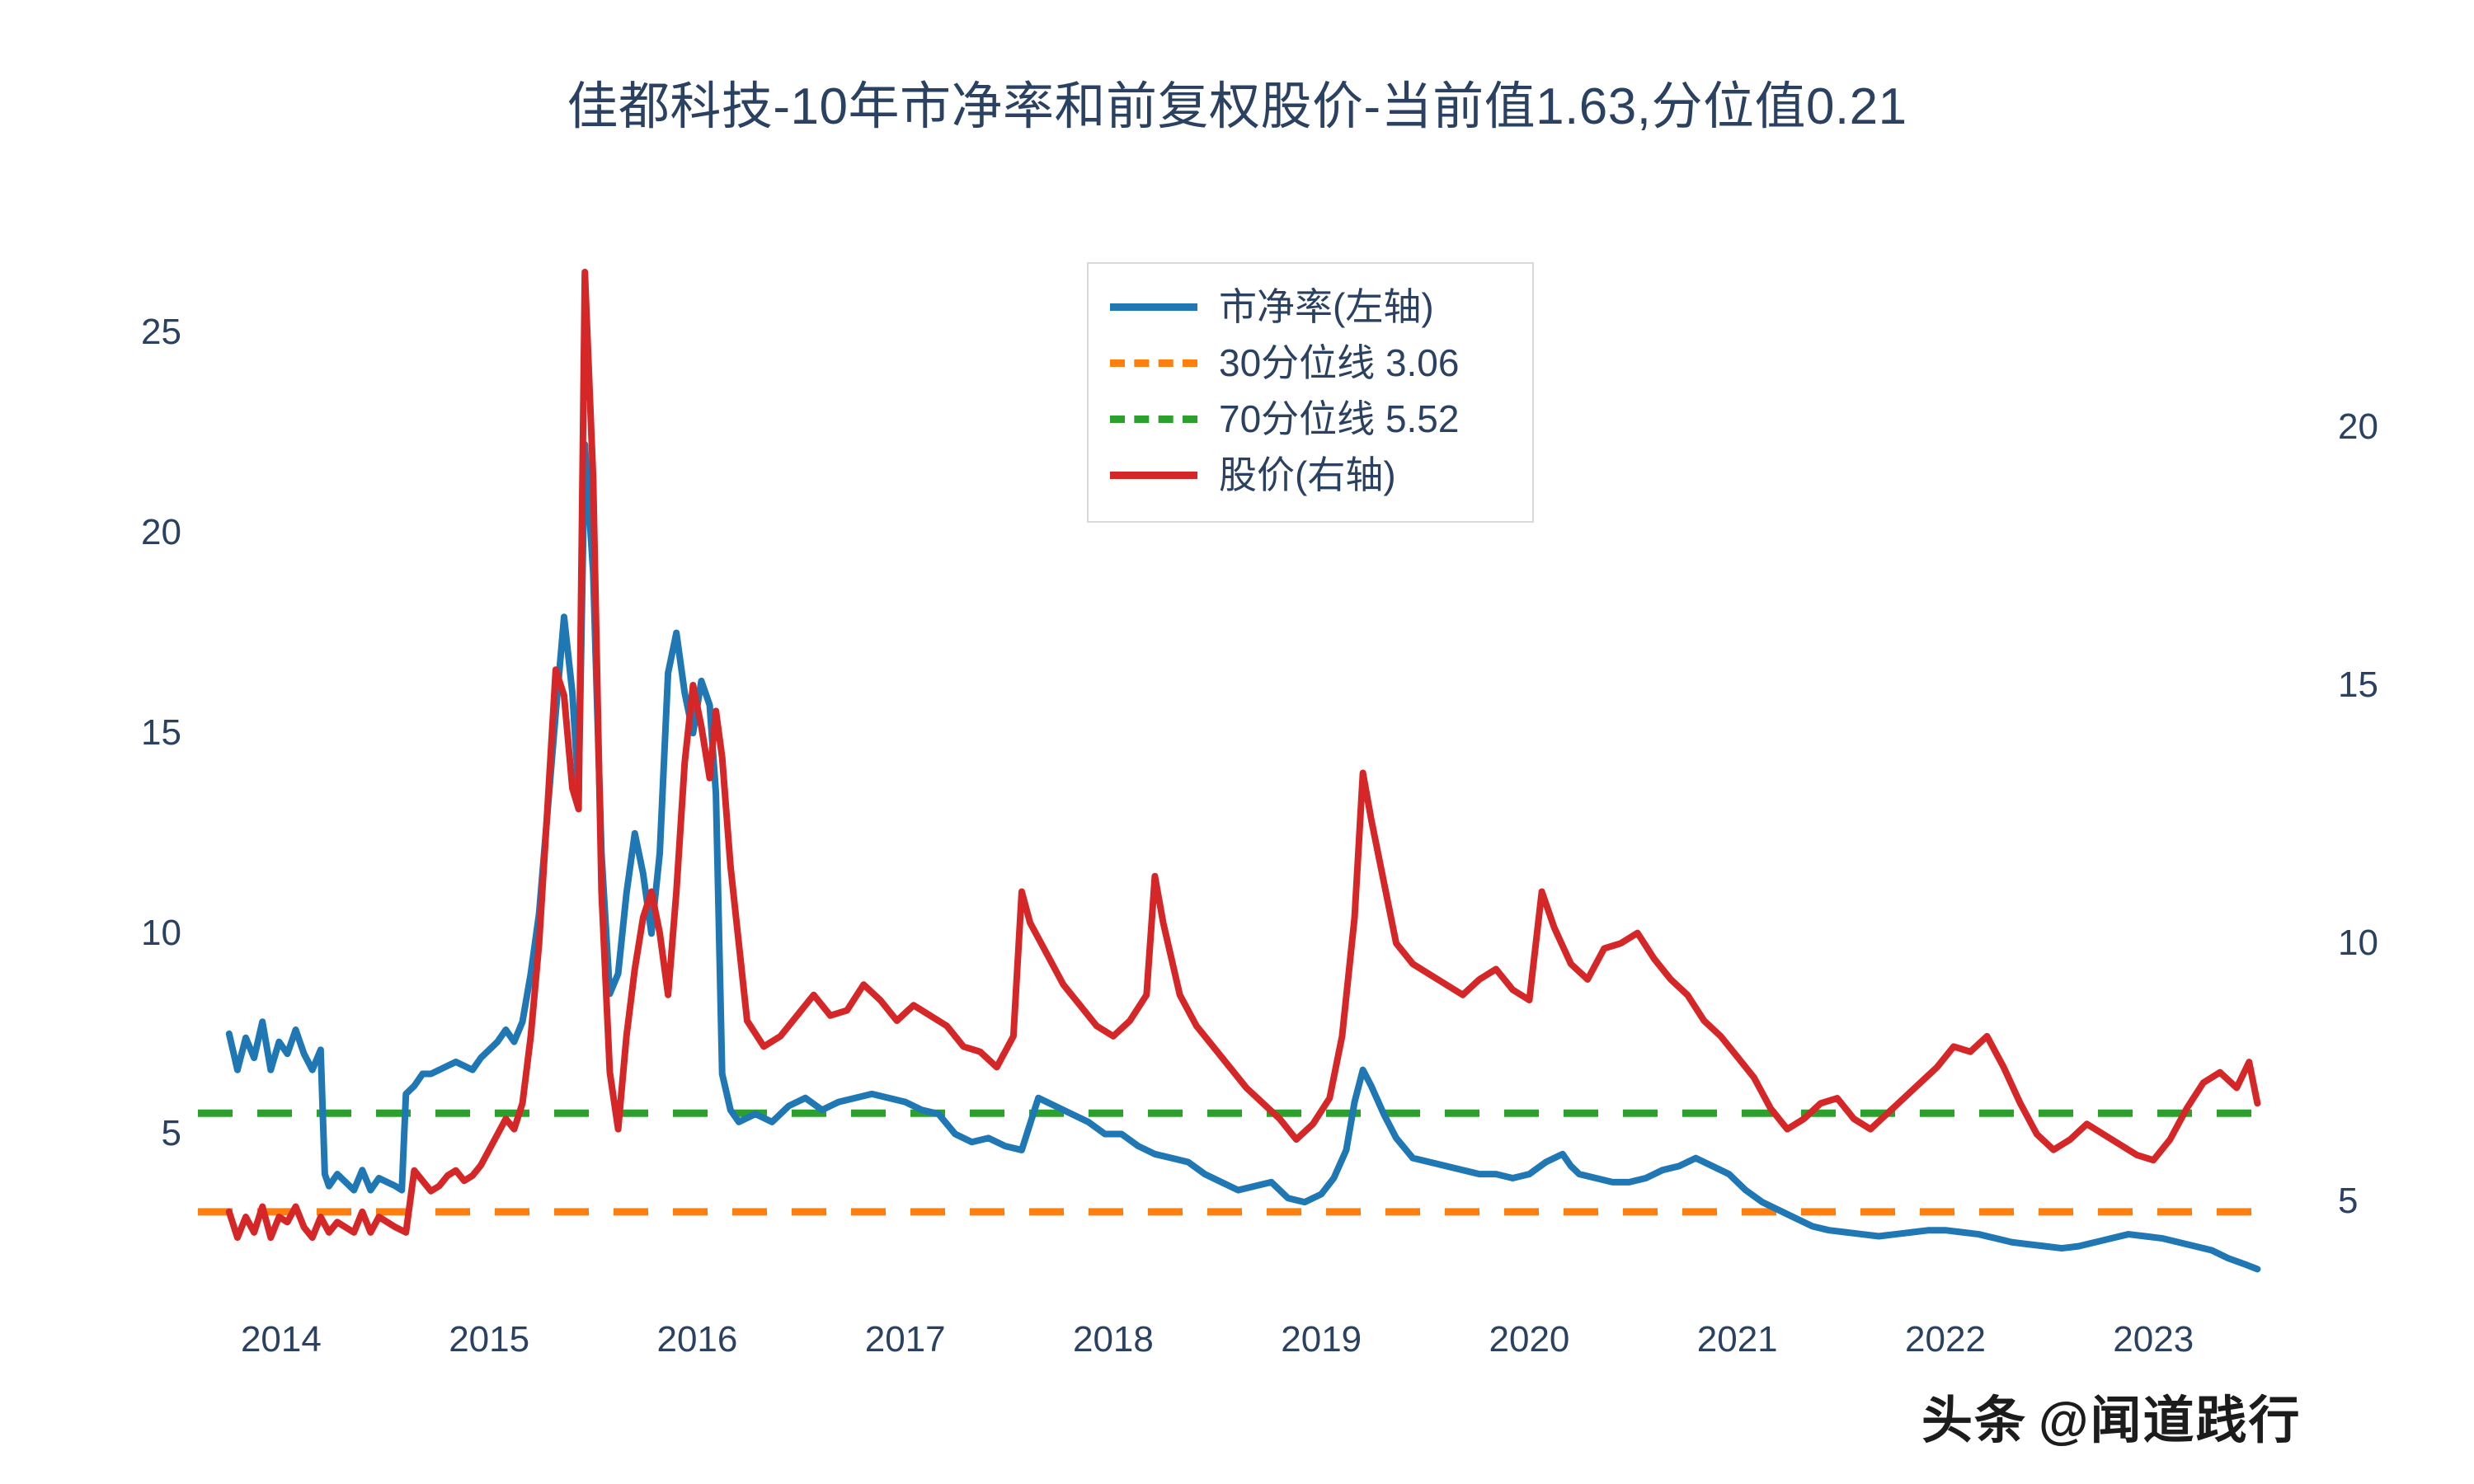 Image resolution: width=2474 pixels, height=1484 pixels. What do you see at coordinates (1339, 418) in the screenshot?
I see `legend-label: 70分位线 5.52` at bounding box center [1339, 418].